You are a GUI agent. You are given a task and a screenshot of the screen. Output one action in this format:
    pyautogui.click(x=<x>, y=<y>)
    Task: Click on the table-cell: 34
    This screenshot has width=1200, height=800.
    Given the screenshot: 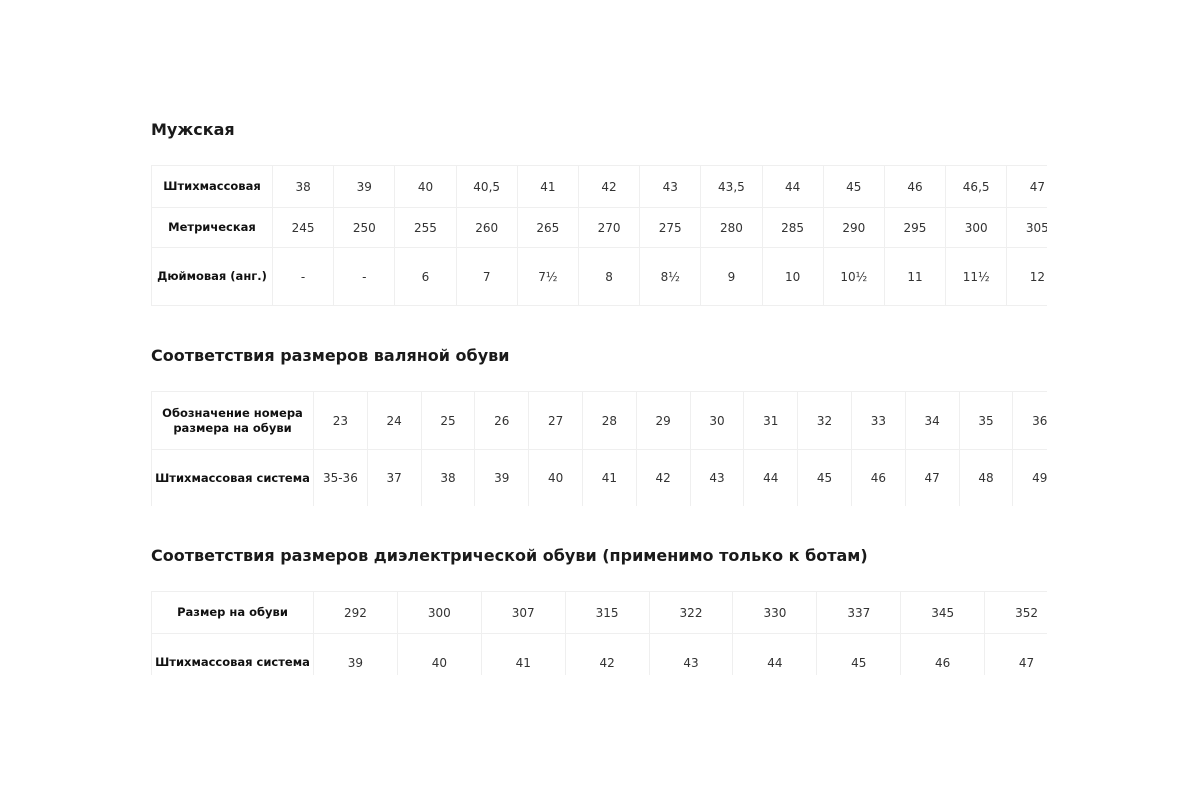 What is the action you would take?
    pyautogui.click(x=932, y=420)
    